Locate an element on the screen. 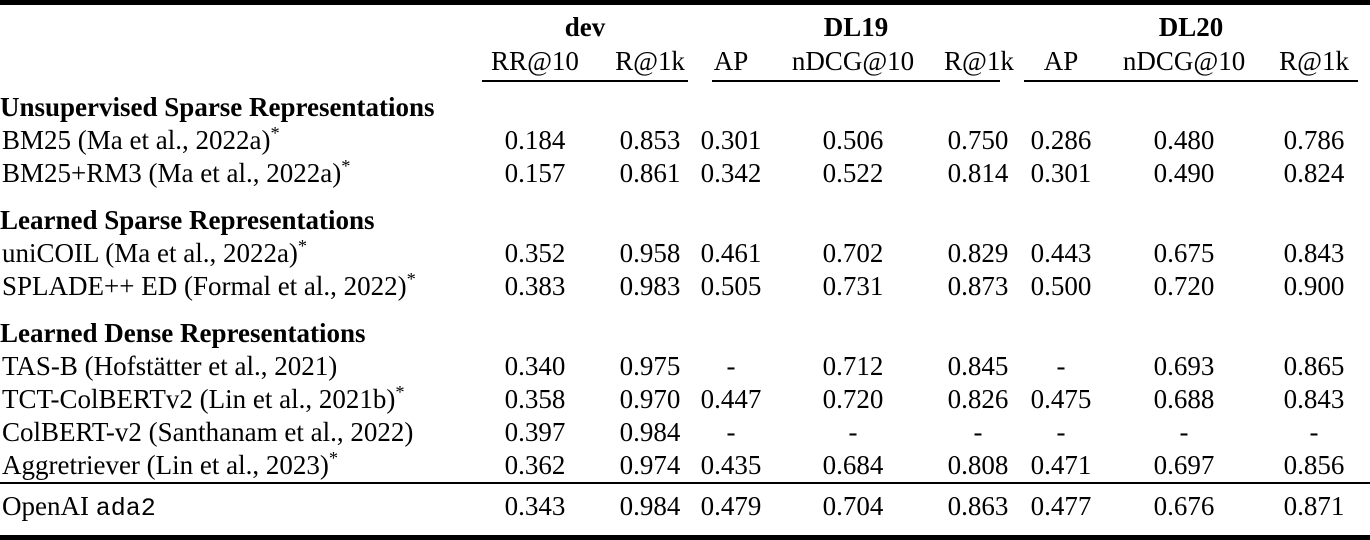 This screenshot has height=540, width=1370. metric-value: 0.286 is located at coordinates (1061, 140).